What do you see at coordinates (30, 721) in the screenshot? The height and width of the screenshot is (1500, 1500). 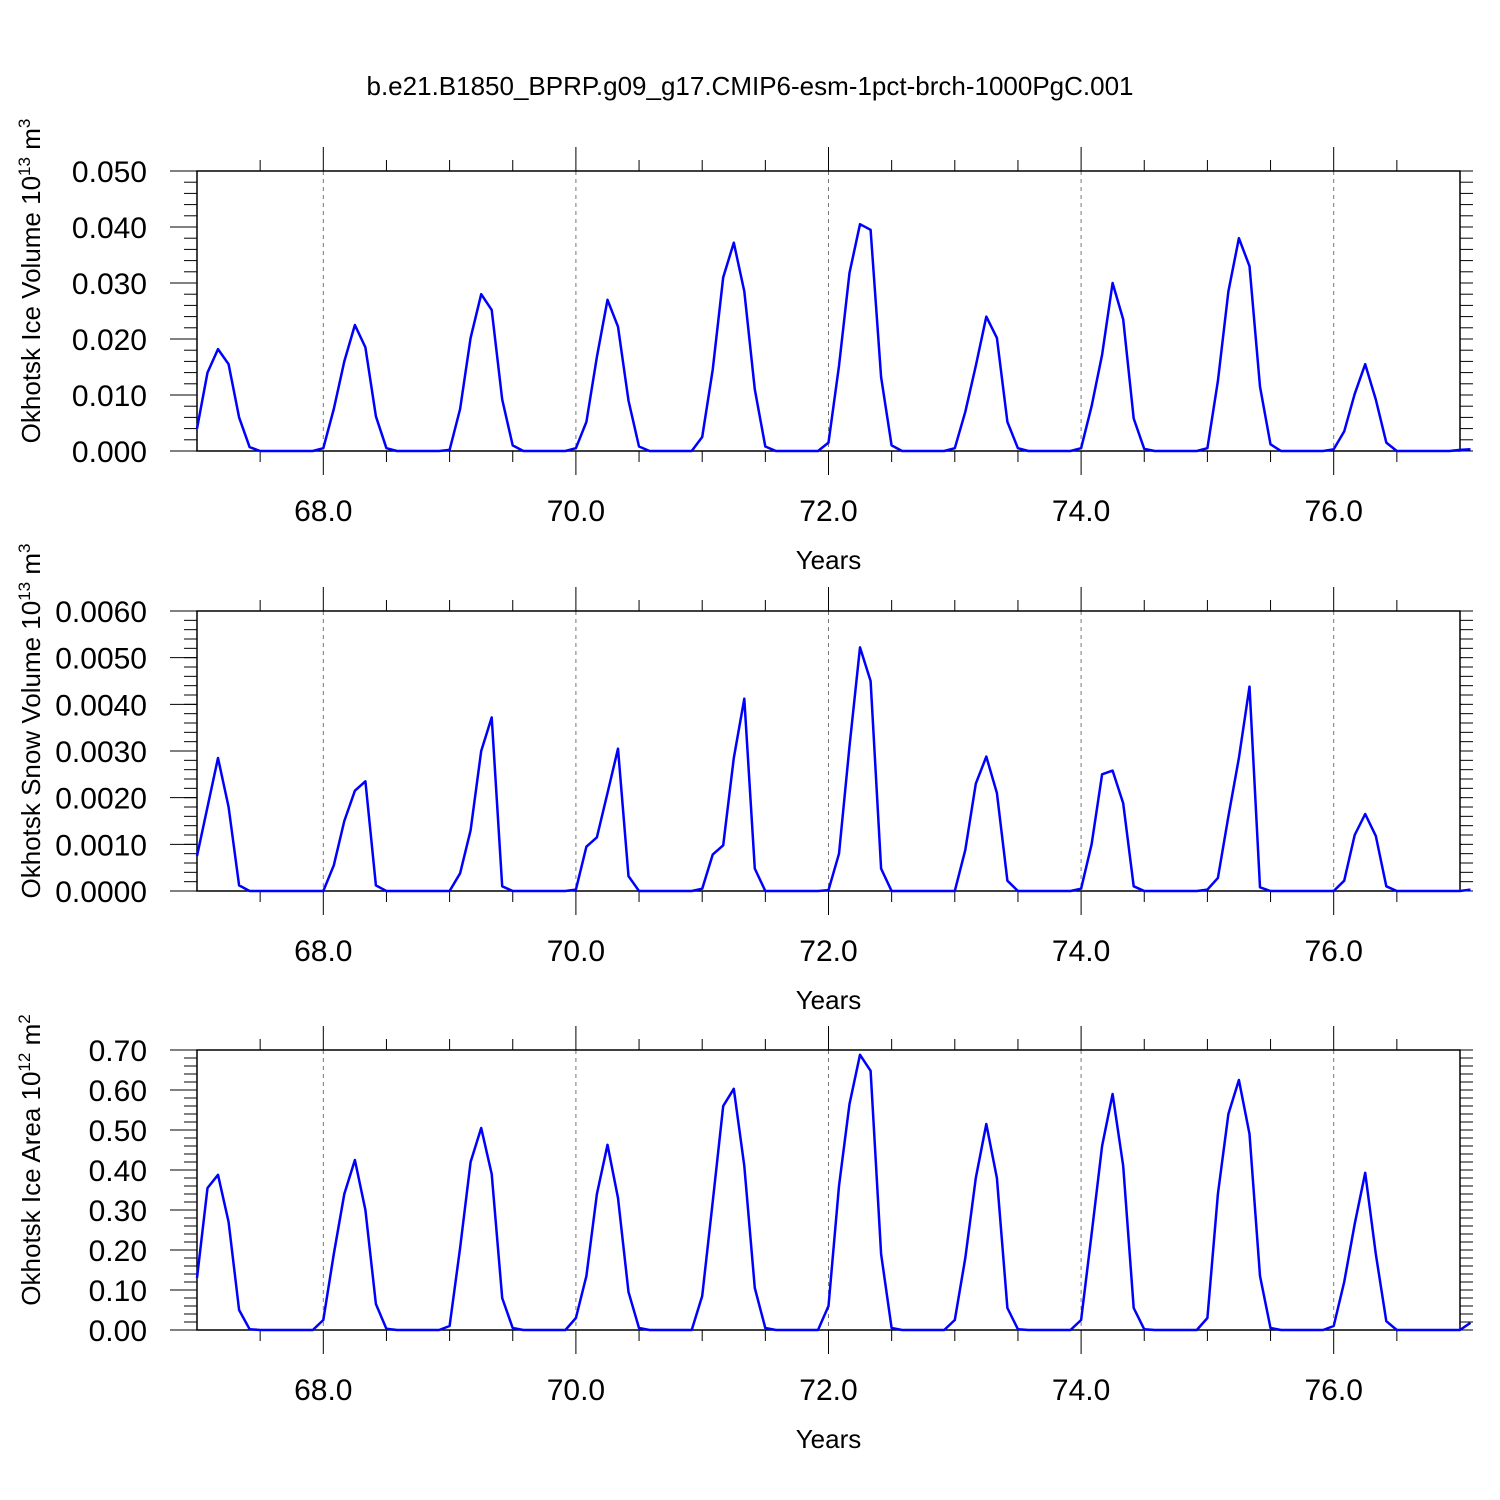 I see `y-axis-label: Okhotsk Snow Volume 1013 m3` at bounding box center [30, 721].